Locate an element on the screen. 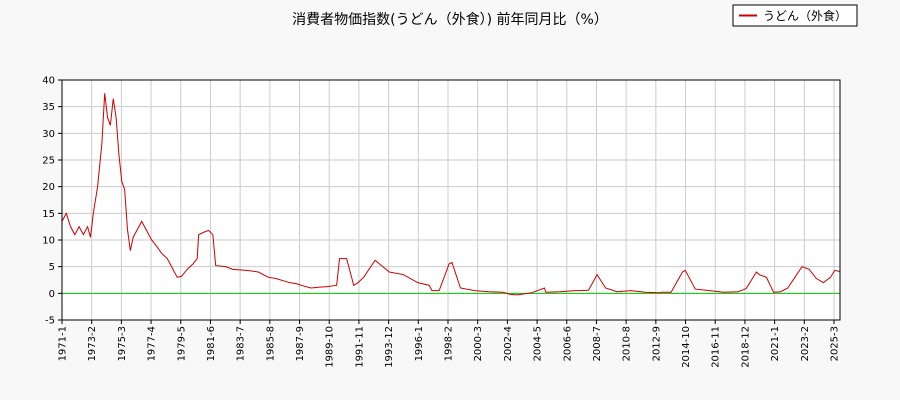  legend: うどん（外食） is located at coordinates (795, 15).